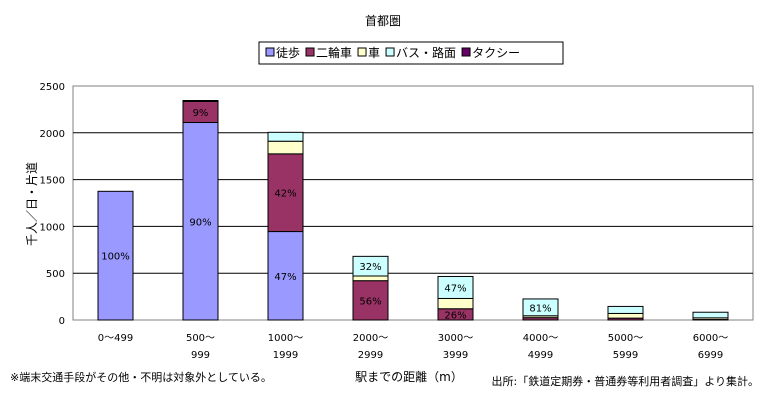 This screenshot has height=401, width=769. What do you see at coordinates (540, 355) in the screenshot?
I see `x-tick-label: 4999` at bounding box center [540, 355].